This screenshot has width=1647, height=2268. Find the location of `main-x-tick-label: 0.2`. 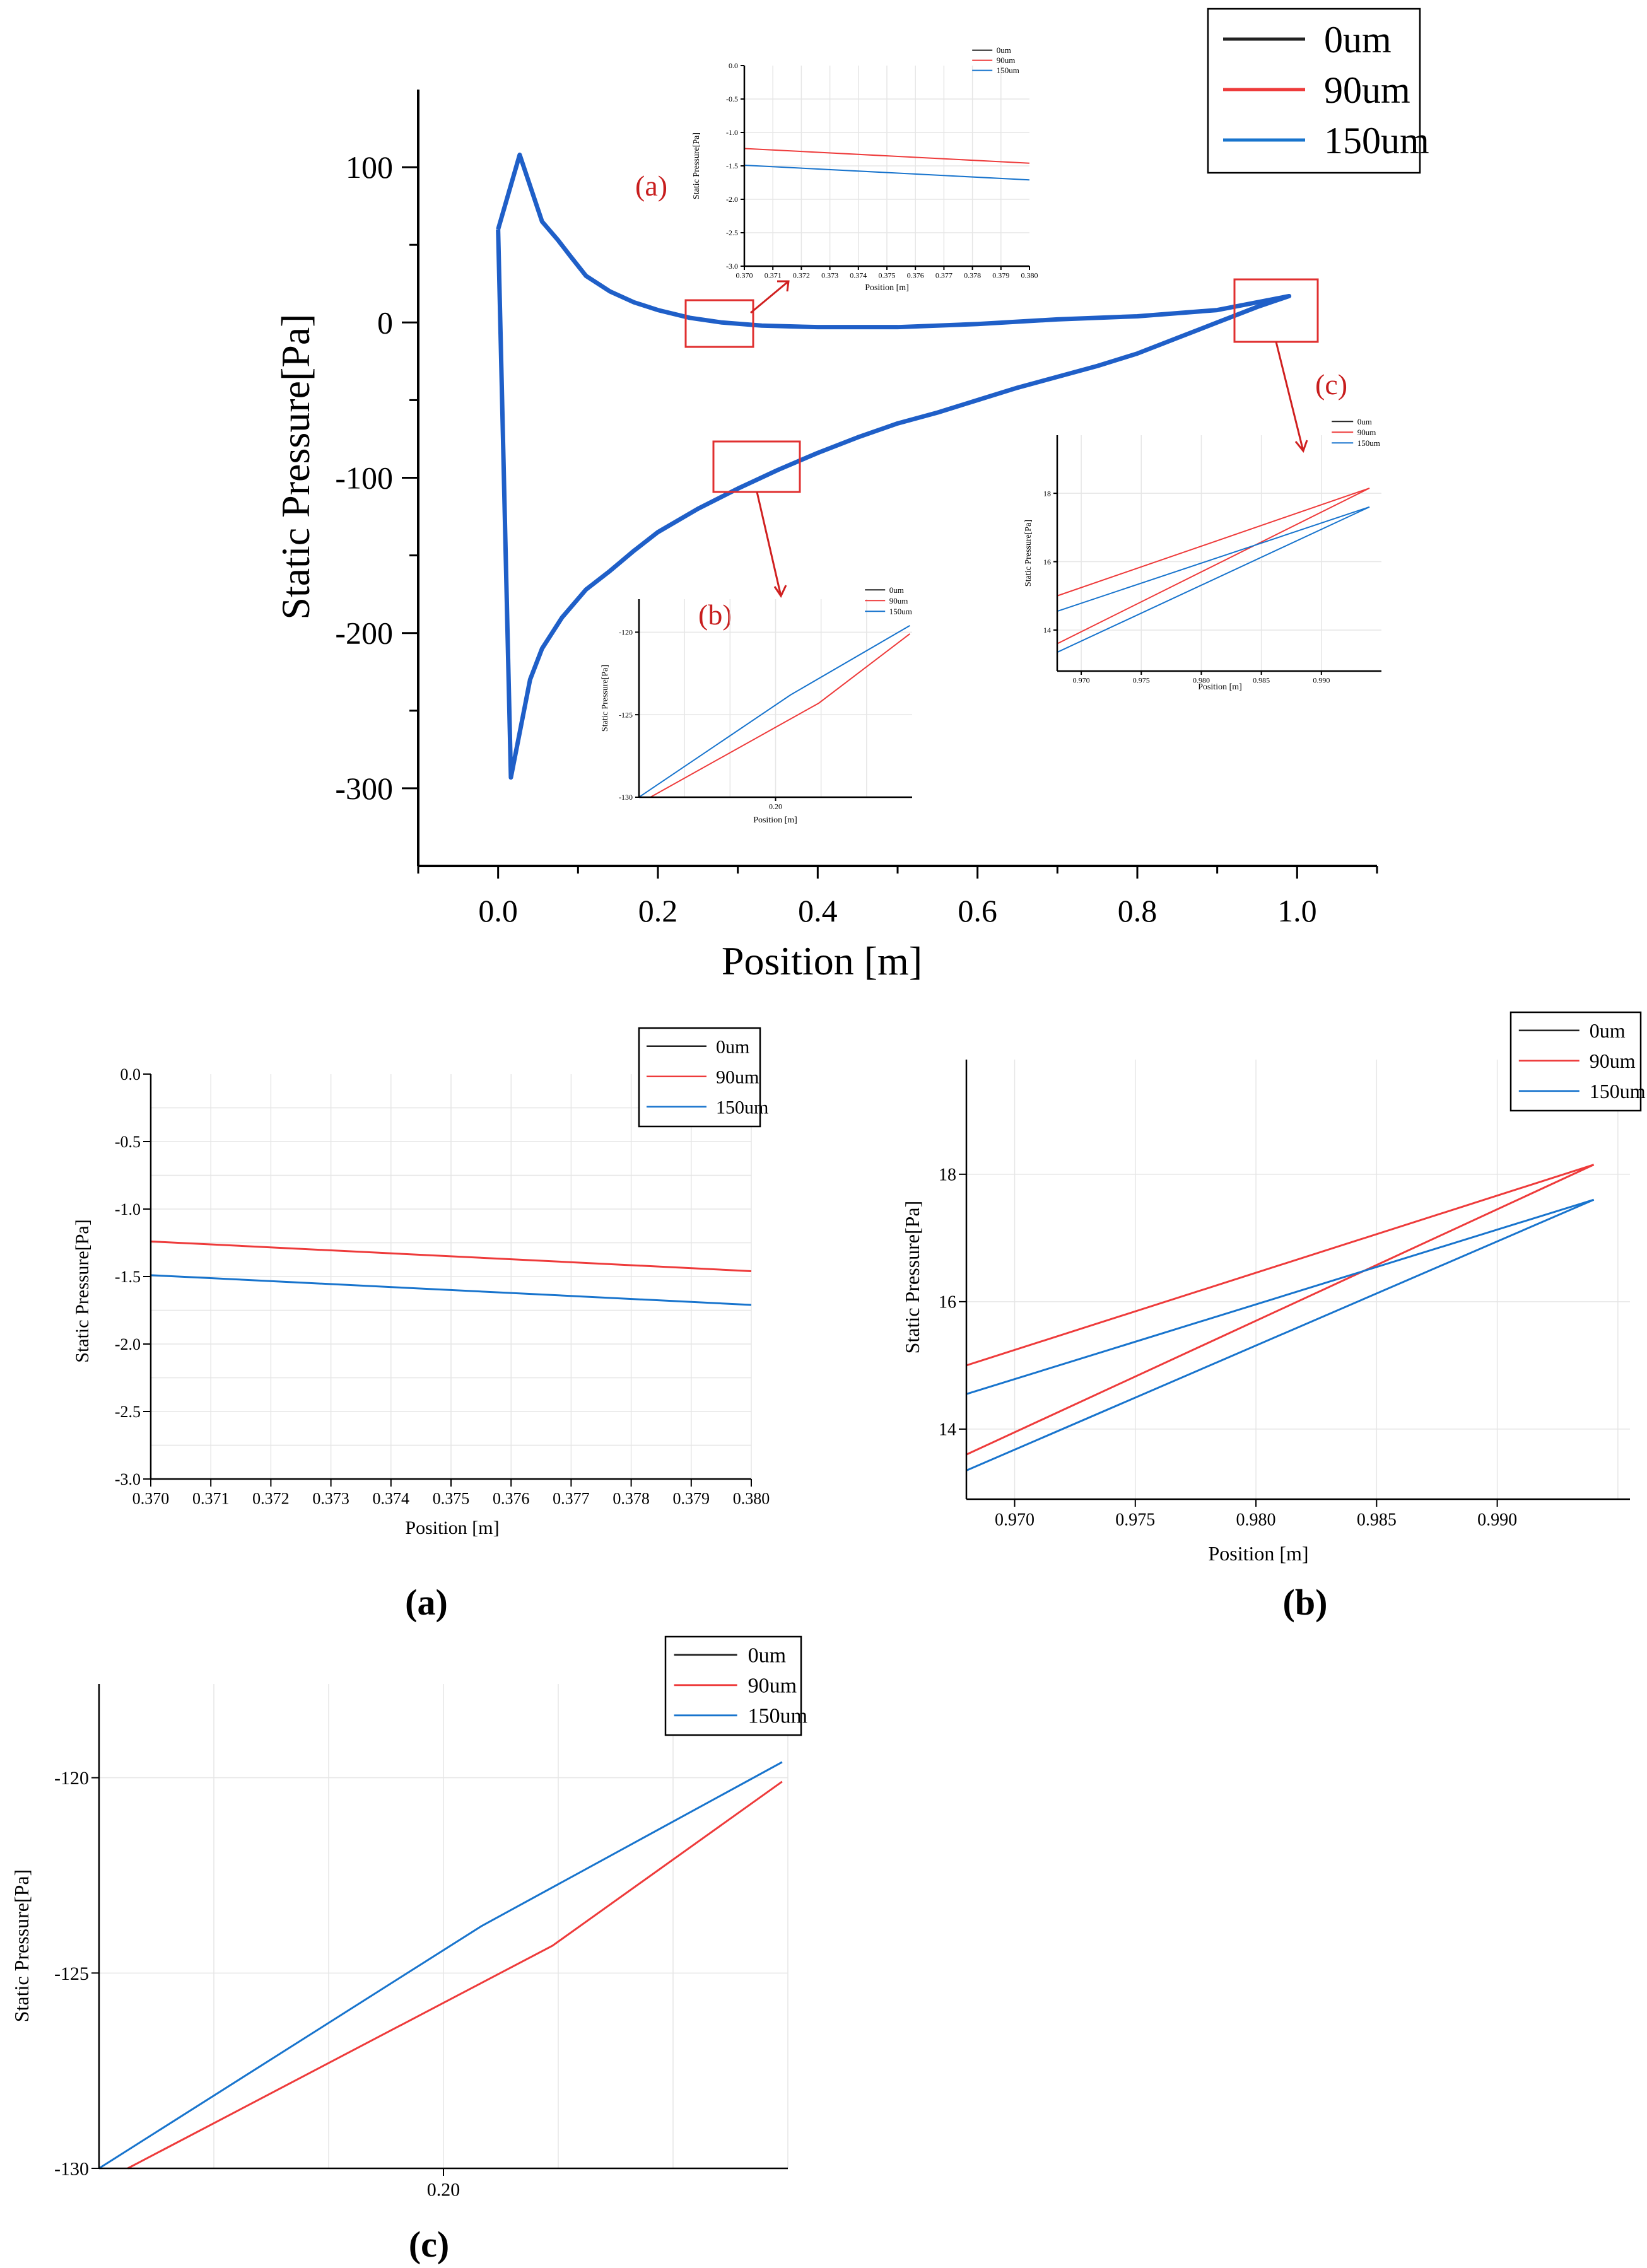

main-x-tick-label: 0.2 is located at coordinates (658, 910).